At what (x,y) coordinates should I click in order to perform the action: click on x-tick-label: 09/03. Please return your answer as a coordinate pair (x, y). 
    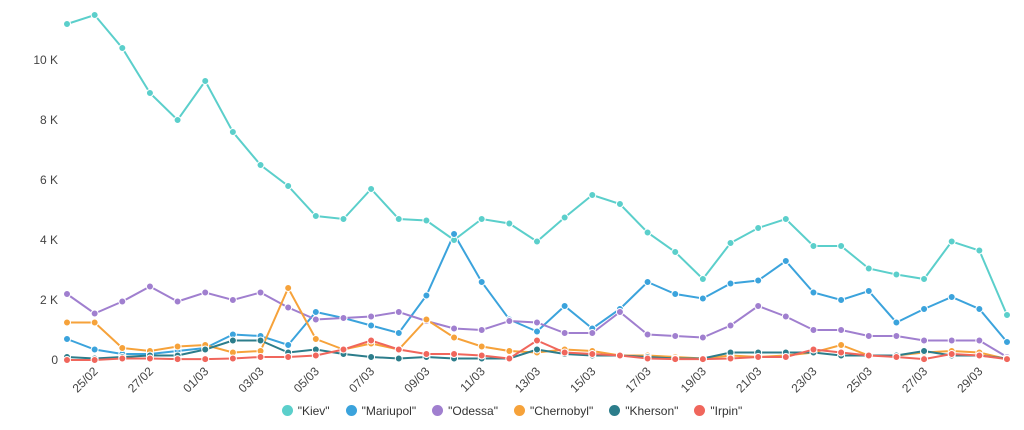
    Looking at the image, I should click on (416, 379).